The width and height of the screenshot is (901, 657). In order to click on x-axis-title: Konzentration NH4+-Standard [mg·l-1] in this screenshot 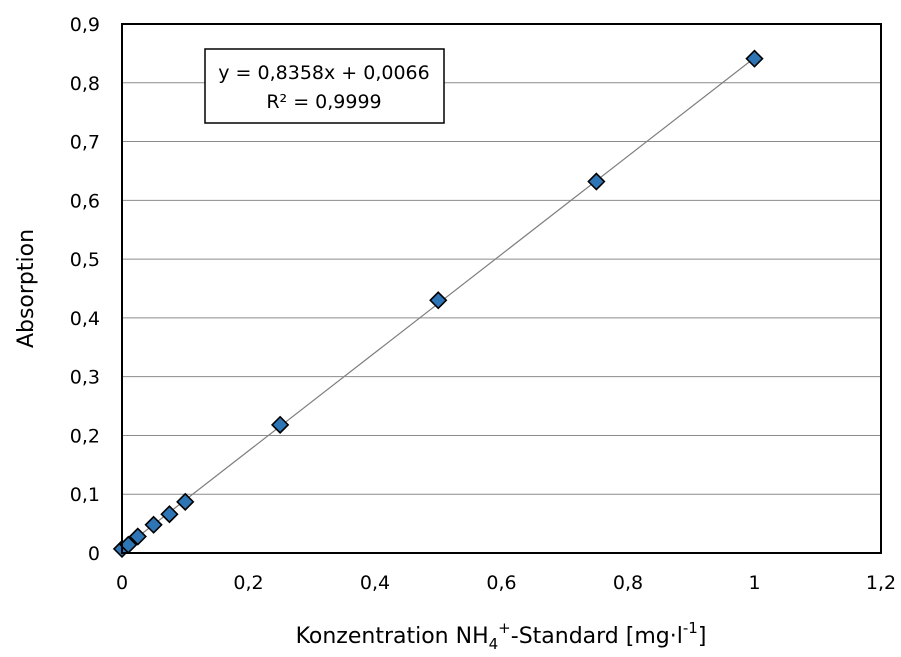, I will do `click(501, 636)`.